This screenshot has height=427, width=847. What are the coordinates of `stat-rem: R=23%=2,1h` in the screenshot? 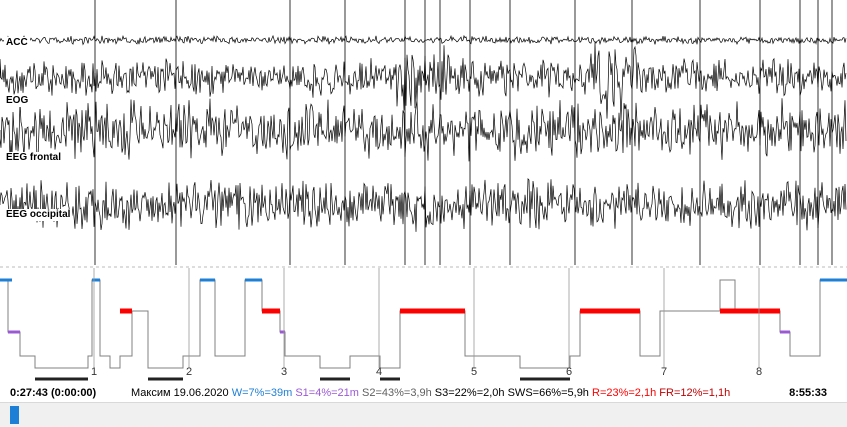 It's located at (624, 393).